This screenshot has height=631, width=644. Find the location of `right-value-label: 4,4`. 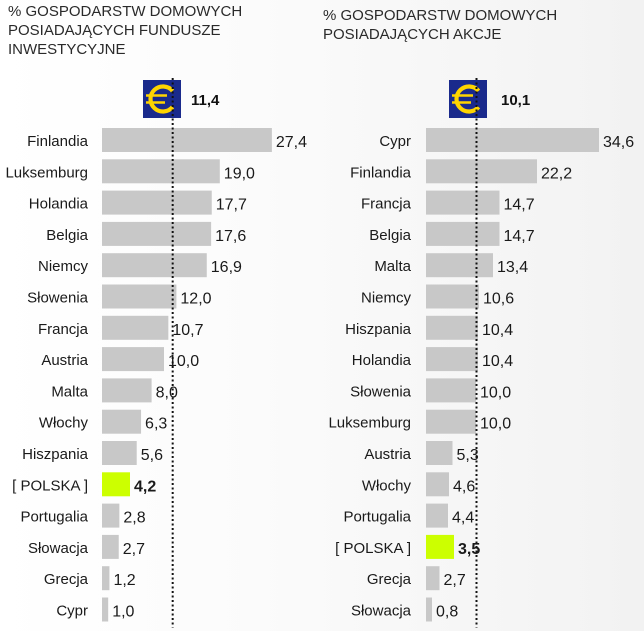

right-value-label: 4,4 is located at coordinates (463, 518).